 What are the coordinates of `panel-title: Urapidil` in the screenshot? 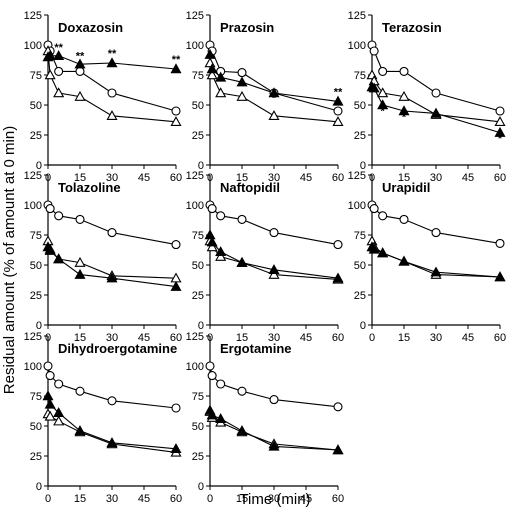 It's located at (406, 187).